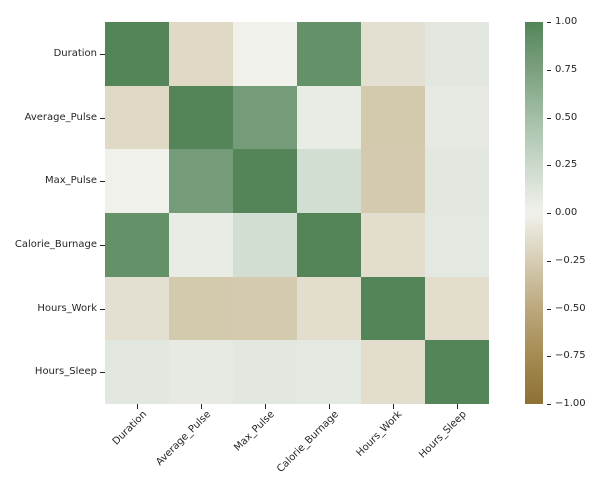 The image size is (603, 497). Describe the element at coordinates (457, 372) in the screenshot. I see `heatmap-cell-hours-sleep-hours-sleep` at that location.